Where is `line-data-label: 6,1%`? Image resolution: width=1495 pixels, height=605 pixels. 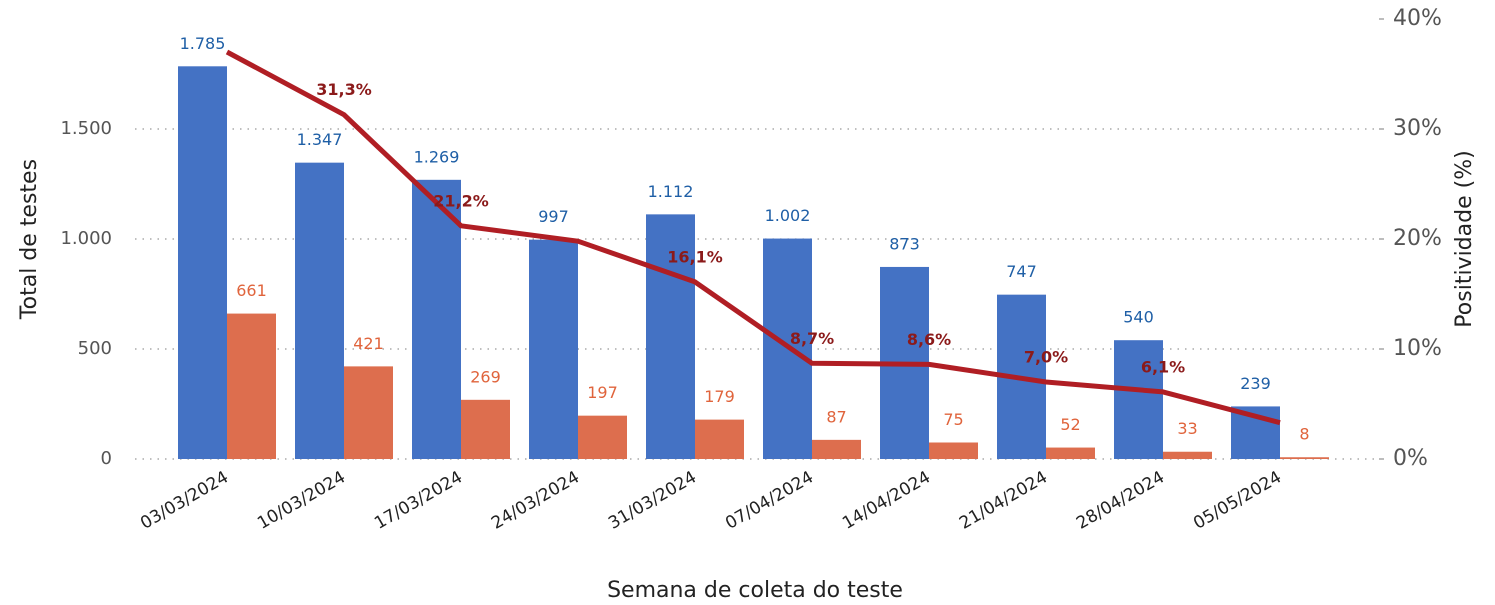 line-data-label: 6,1% is located at coordinates (1163, 366).